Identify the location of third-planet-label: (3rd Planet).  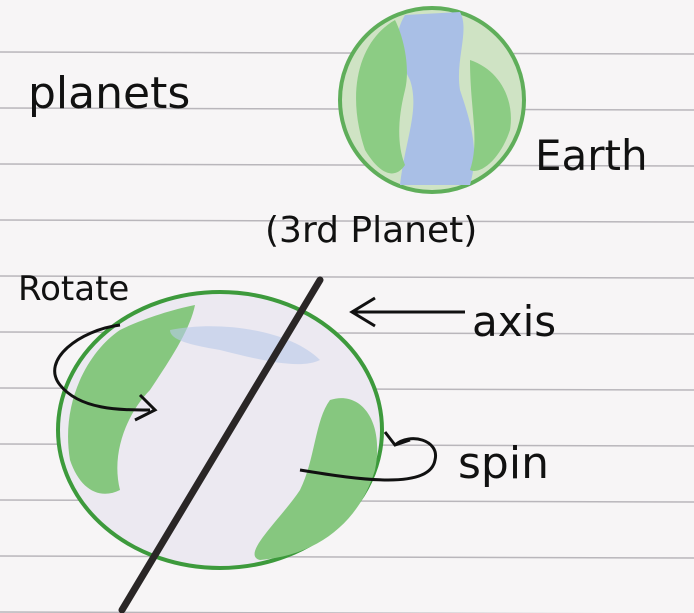
(371, 230).